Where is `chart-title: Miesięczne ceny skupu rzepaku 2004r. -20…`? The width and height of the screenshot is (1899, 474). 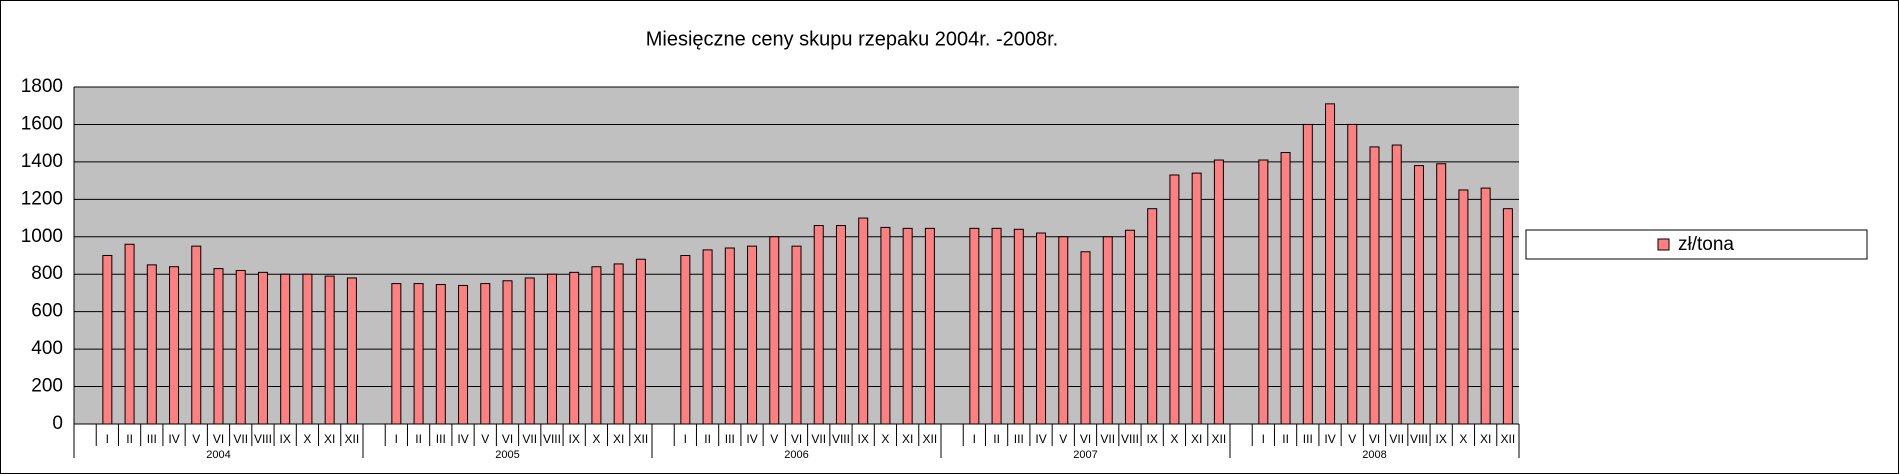 chart-title: Miesięczne ceny skupu rzepaku 2004r. -20… is located at coordinates (852, 39).